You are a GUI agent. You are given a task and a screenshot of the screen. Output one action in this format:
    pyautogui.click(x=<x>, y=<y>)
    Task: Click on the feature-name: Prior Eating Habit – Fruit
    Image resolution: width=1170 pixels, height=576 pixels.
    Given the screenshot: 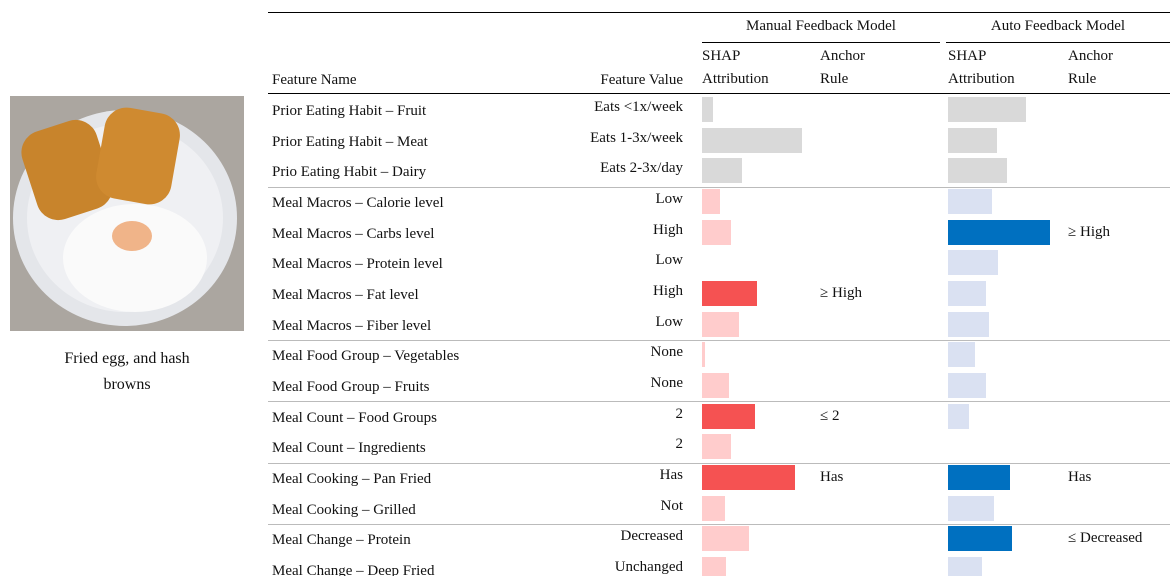 What is the action you would take?
    pyautogui.click(x=349, y=111)
    